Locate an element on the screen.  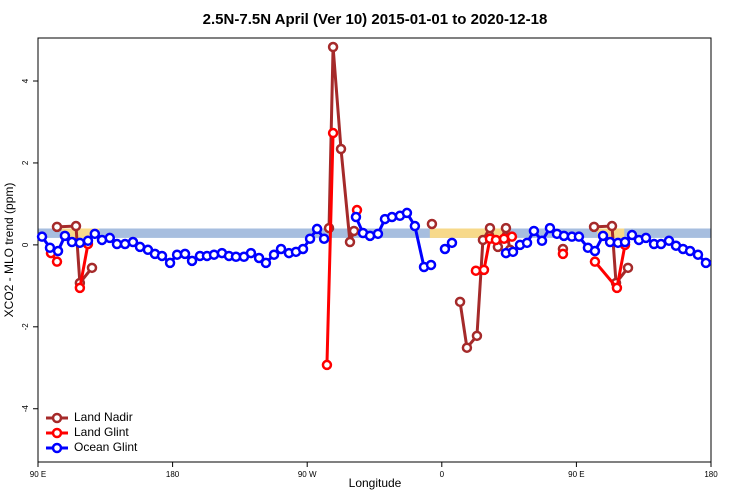
y-tick-label: 4 is located at coordinates (25, 80).